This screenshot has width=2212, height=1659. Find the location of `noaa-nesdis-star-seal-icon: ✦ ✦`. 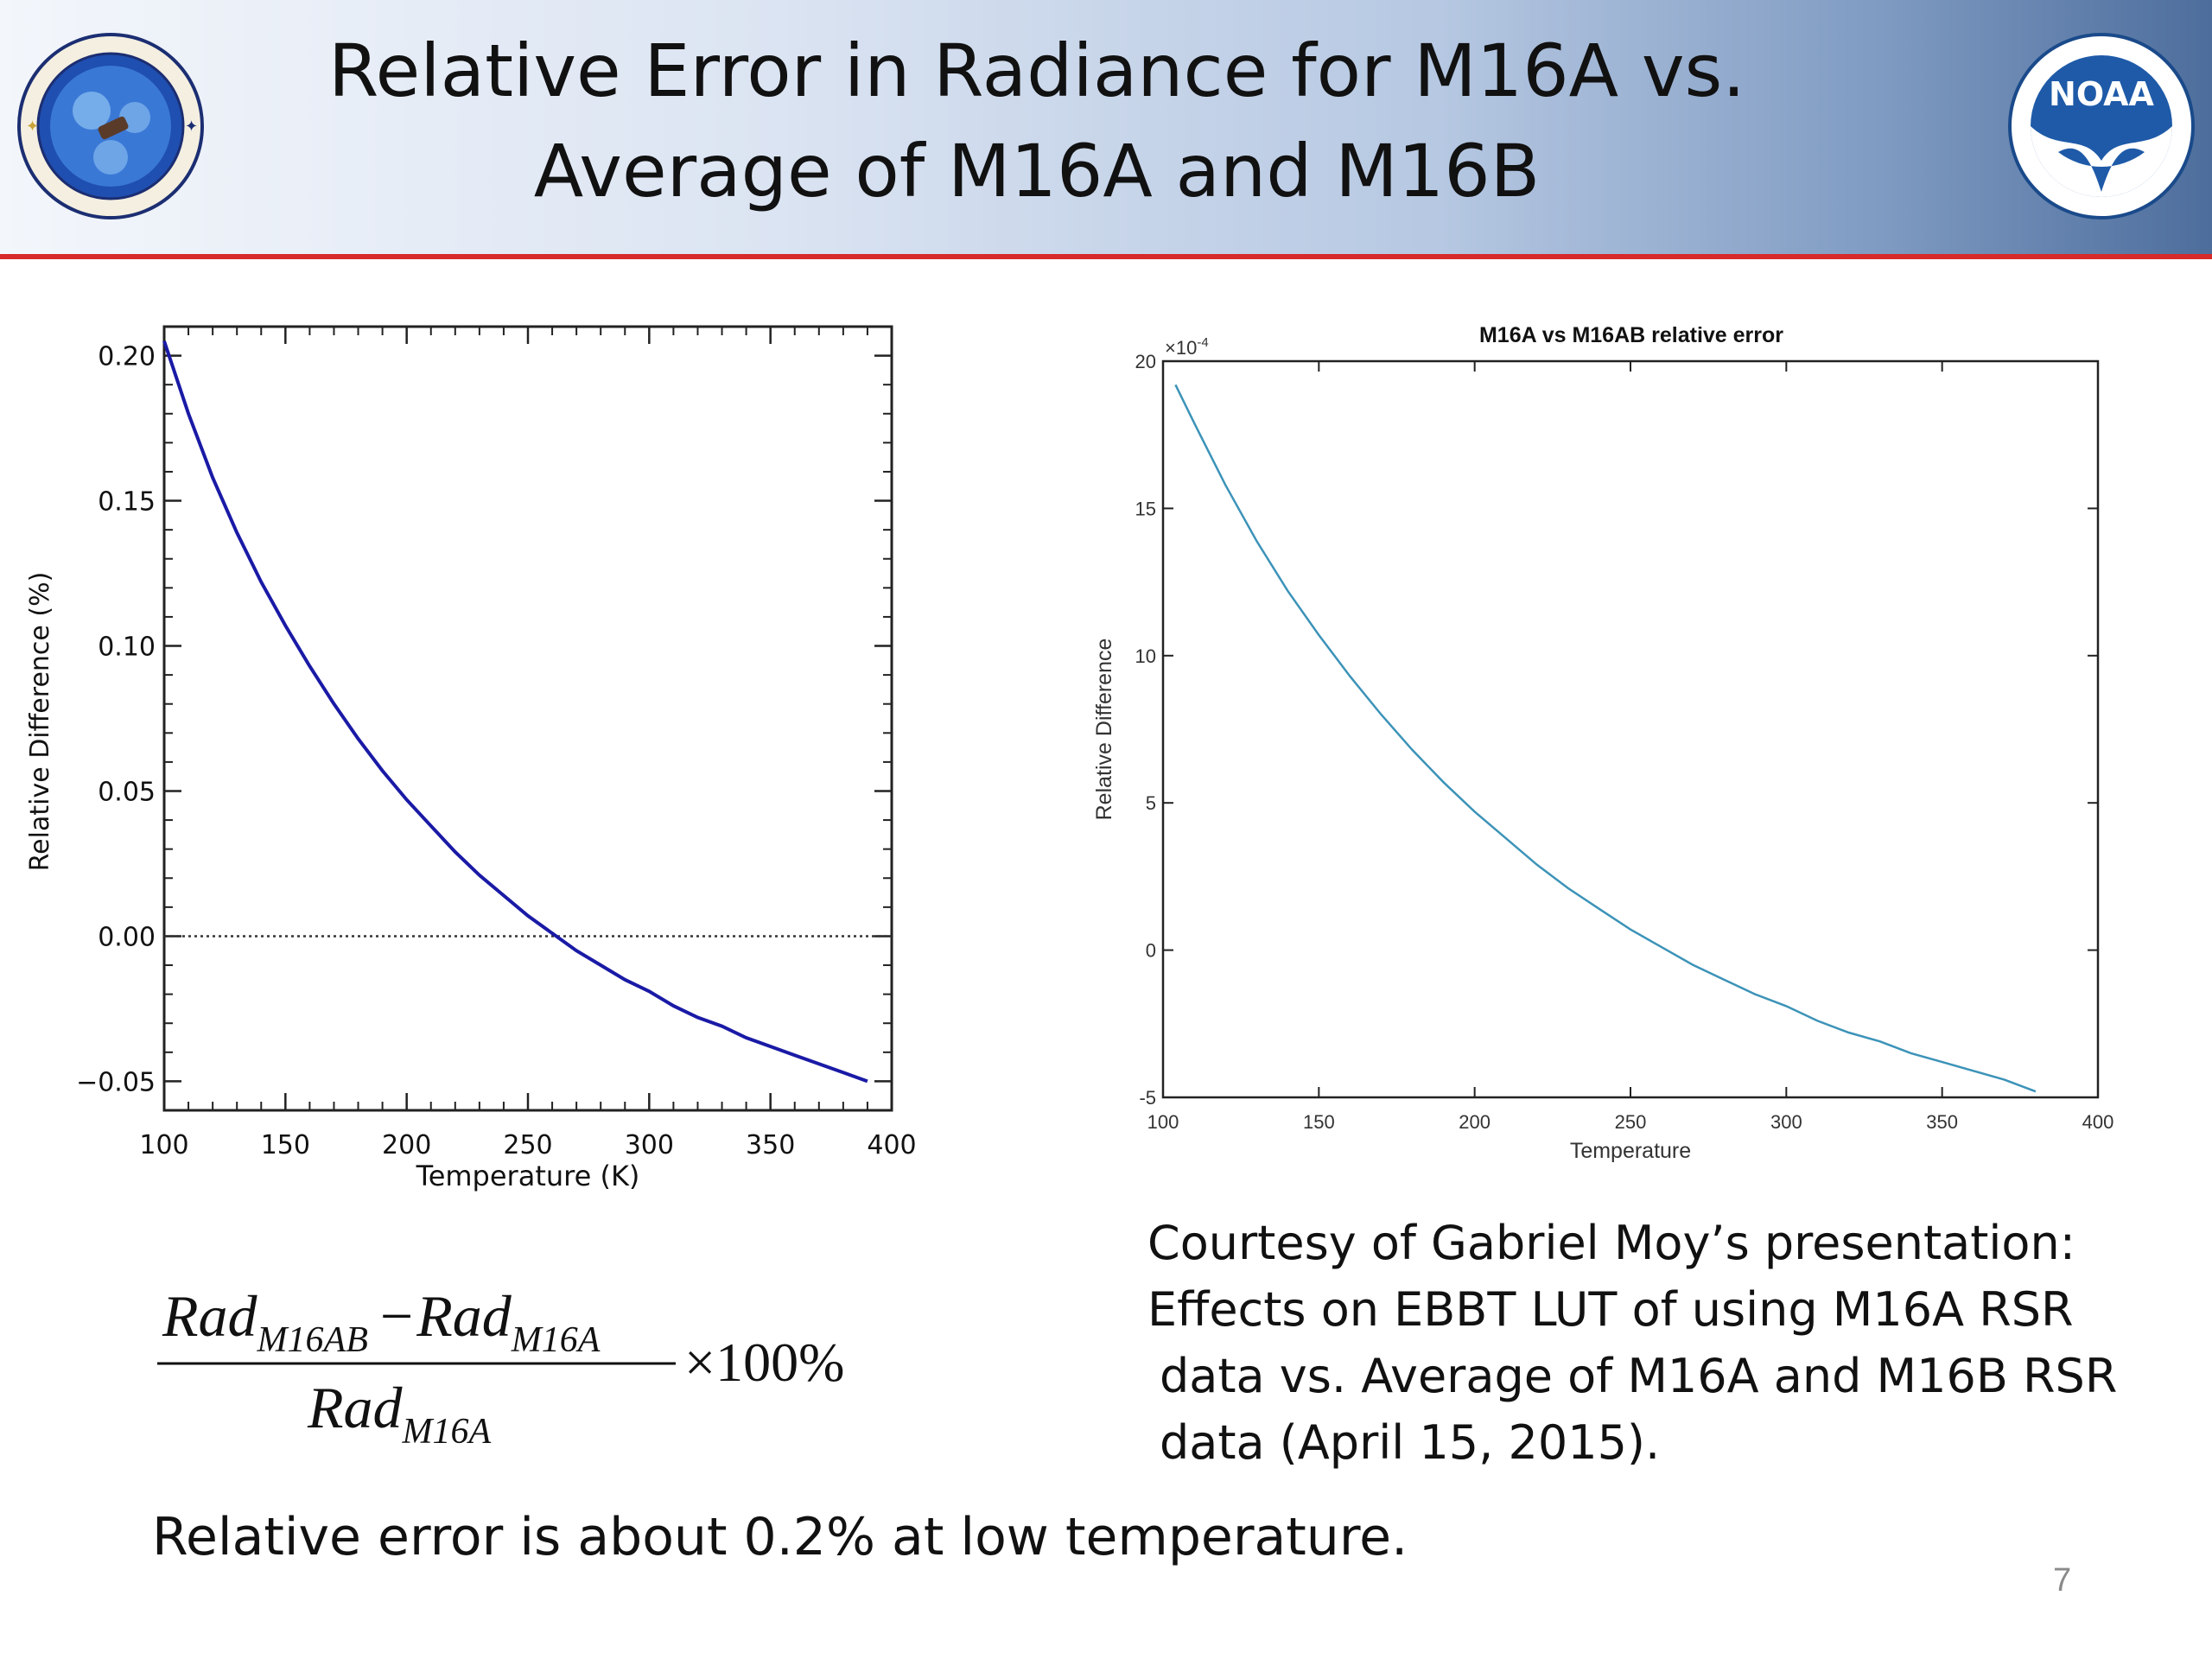

noaa-nesdis-star-seal-icon: ✦ ✦ is located at coordinates (110, 126).